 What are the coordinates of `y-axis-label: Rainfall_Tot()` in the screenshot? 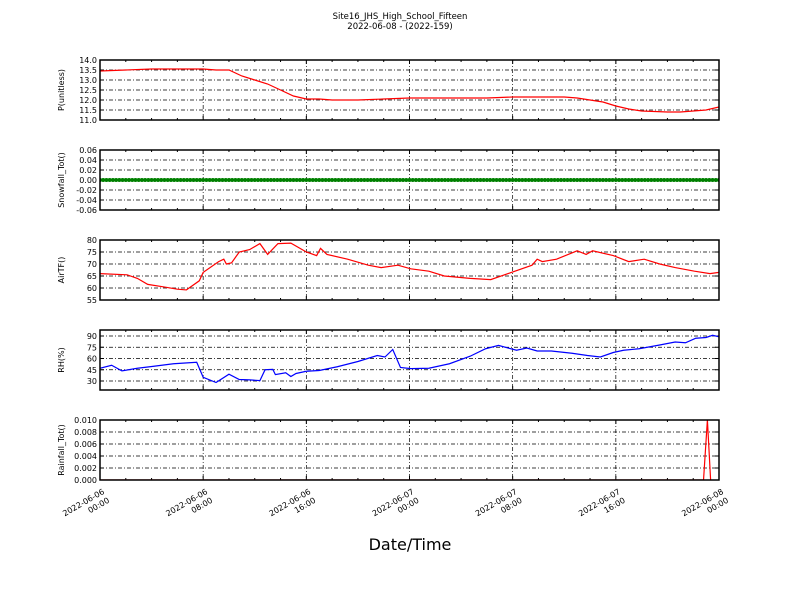 It's located at (61, 450).